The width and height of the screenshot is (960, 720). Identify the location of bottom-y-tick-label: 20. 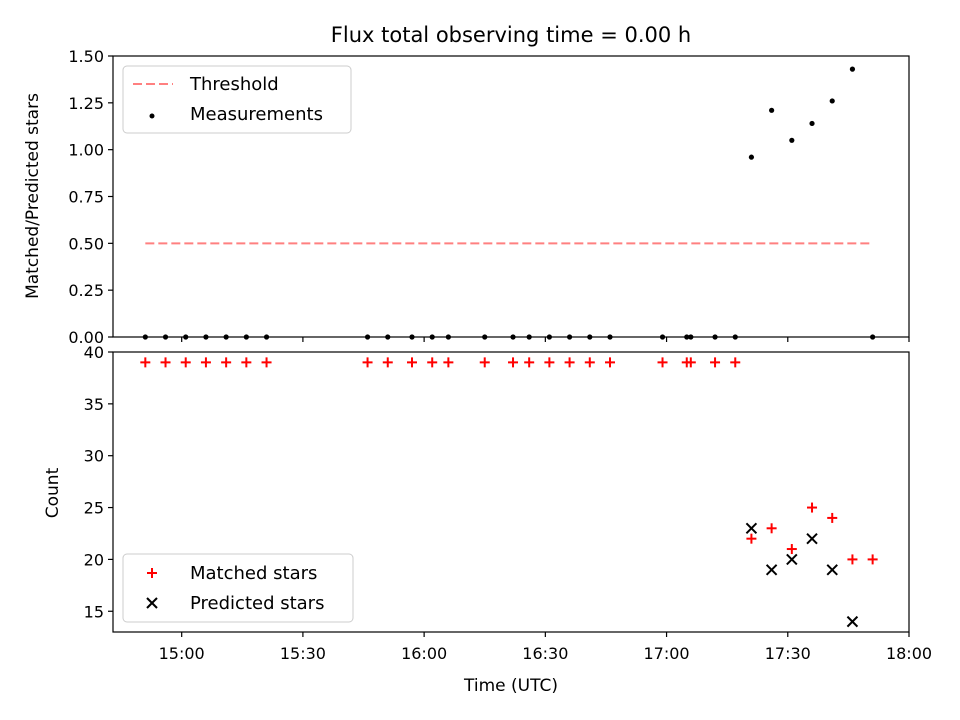
(94, 559).